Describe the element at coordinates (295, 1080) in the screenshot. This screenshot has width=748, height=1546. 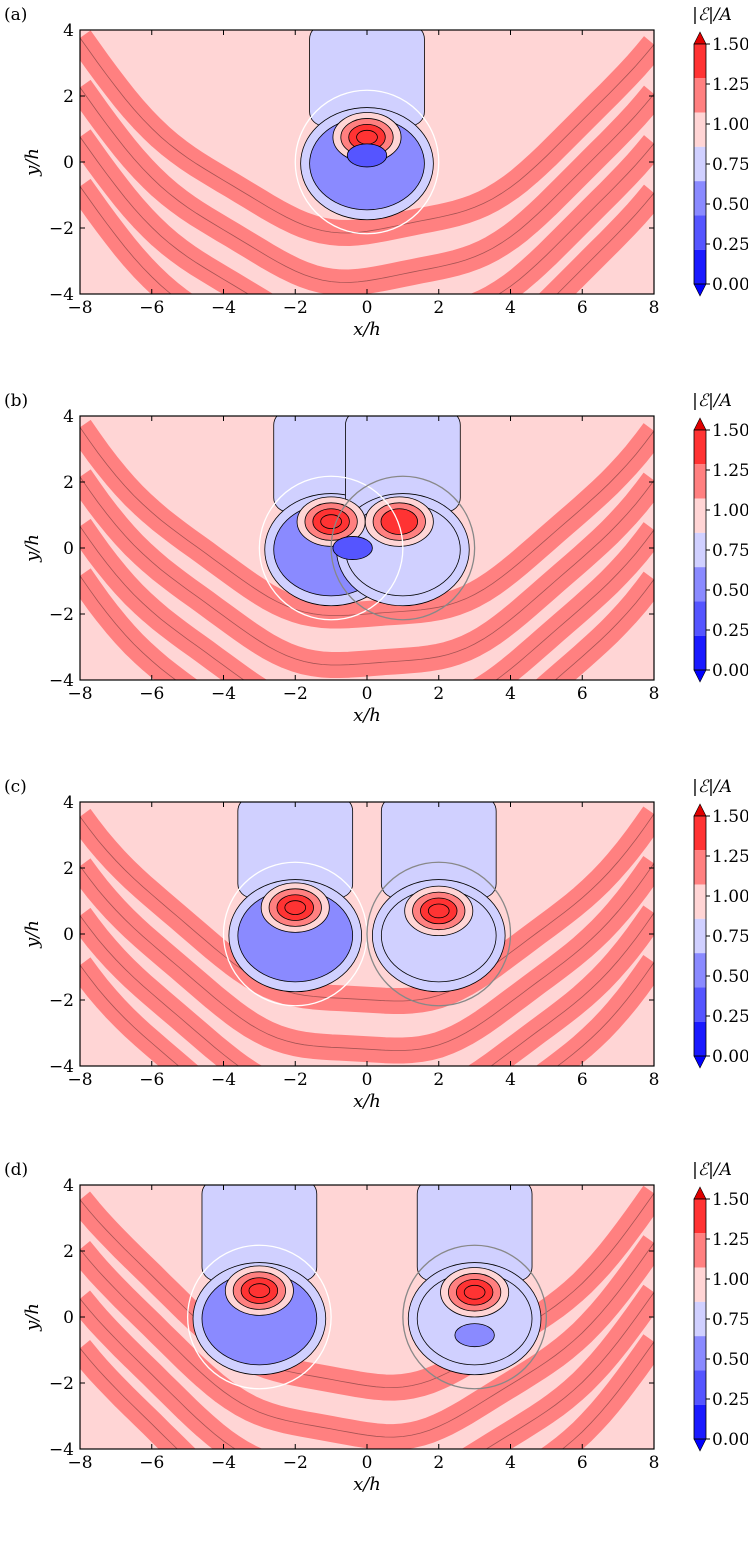
I see `x-tick-label: −2` at that location.